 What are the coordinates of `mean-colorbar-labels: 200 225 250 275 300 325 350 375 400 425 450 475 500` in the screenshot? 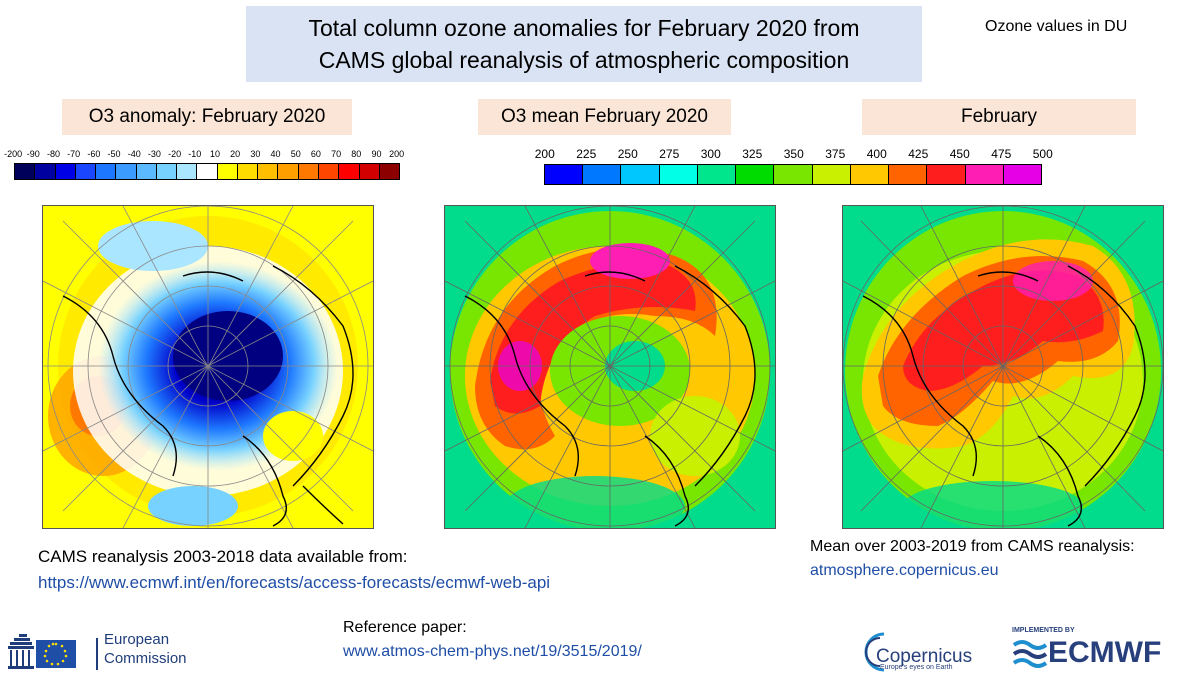 It's located at (794, 154).